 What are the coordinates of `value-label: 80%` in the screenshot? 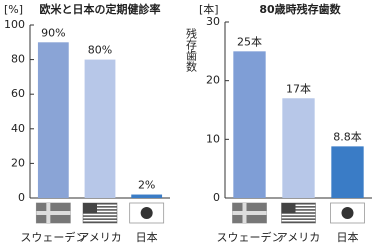 It's located at (100, 50).